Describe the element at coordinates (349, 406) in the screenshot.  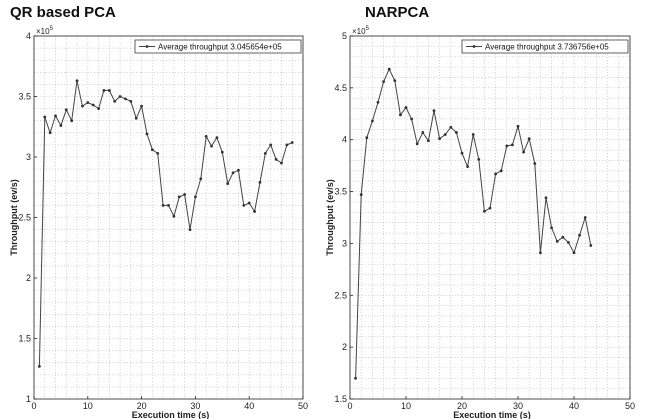
I see `x-tick-label: 0` at that location.